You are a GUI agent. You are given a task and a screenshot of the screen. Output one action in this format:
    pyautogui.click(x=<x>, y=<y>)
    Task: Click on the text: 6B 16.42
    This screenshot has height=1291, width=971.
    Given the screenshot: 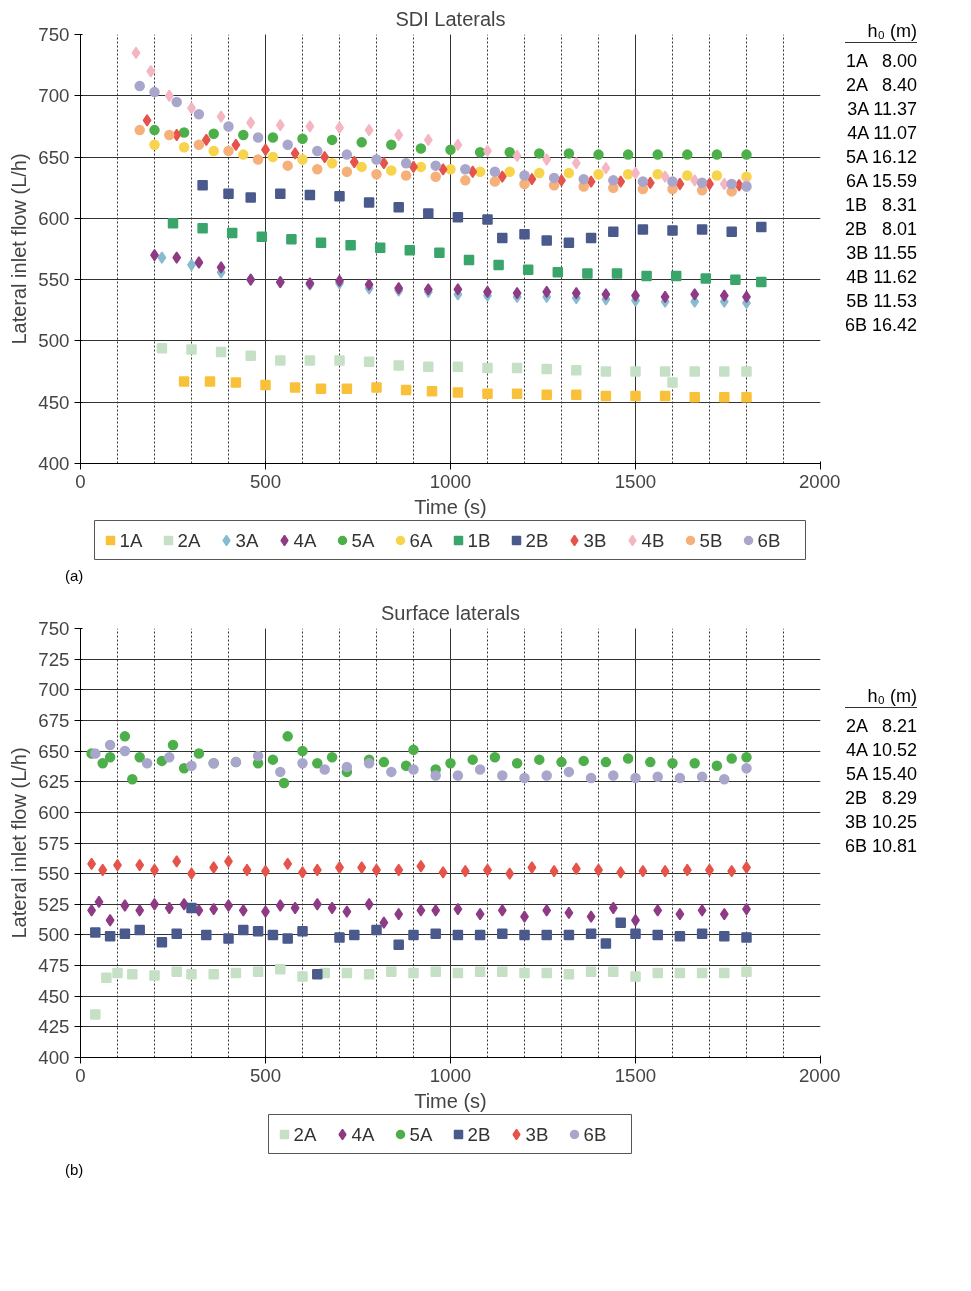 What is the action you would take?
    pyautogui.click(x=881, y=325)
    